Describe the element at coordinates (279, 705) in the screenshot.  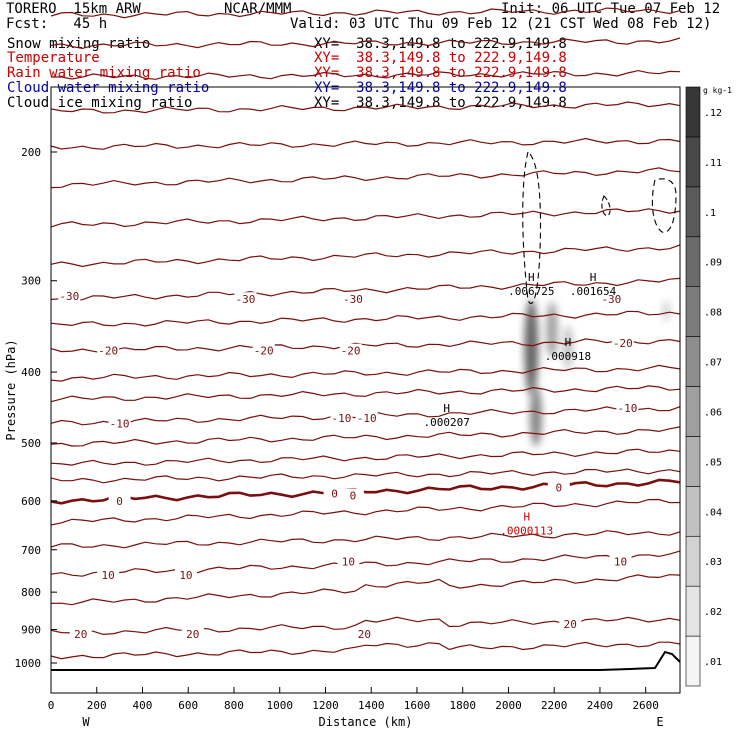
I see `x-tick-label-5: 1000` at that location.